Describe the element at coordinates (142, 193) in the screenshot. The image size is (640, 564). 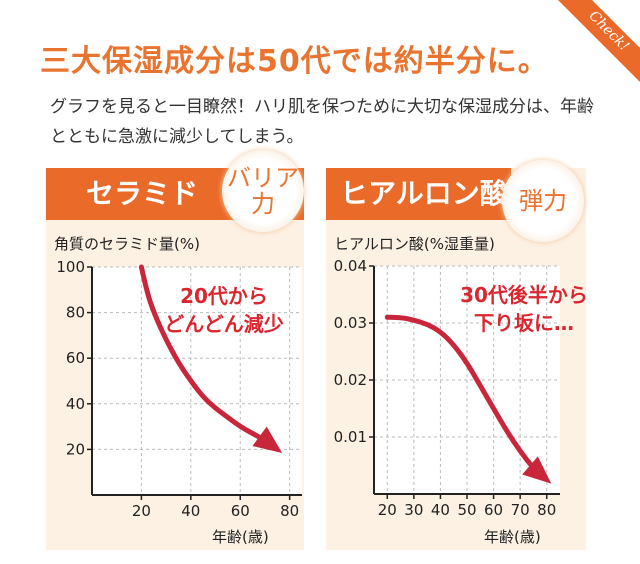
I see `ceramide-panel-title: セラミド` at that location.